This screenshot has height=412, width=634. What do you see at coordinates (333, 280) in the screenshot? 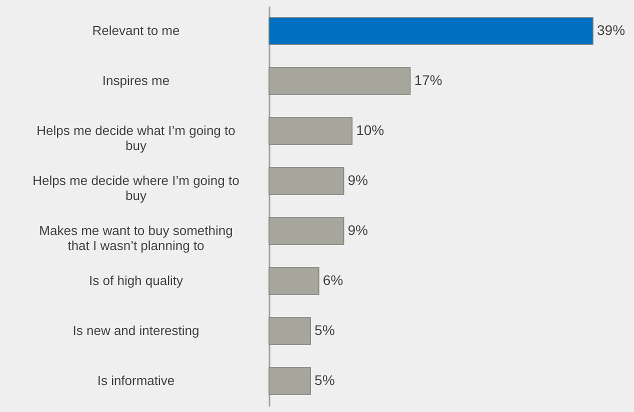
I see `data-label: 6%` at bounding box center [333, 280].